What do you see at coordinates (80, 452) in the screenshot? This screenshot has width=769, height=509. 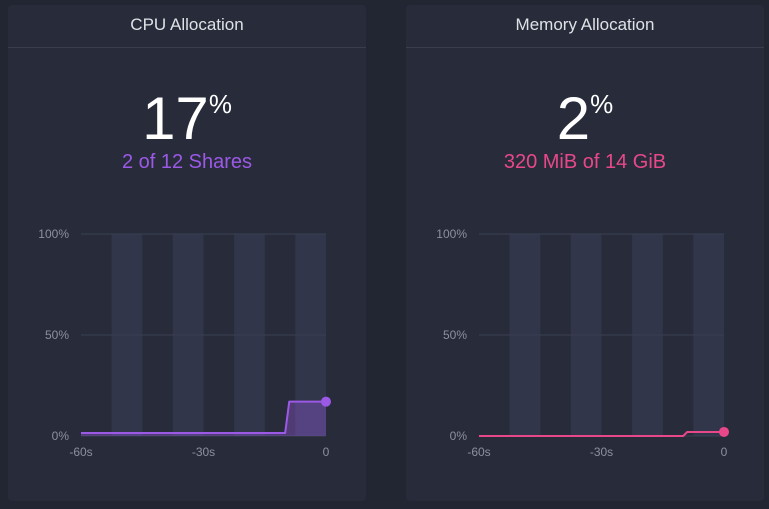 I see `cpu-x-tick-label: -60s` at bounding box center [80, 452].